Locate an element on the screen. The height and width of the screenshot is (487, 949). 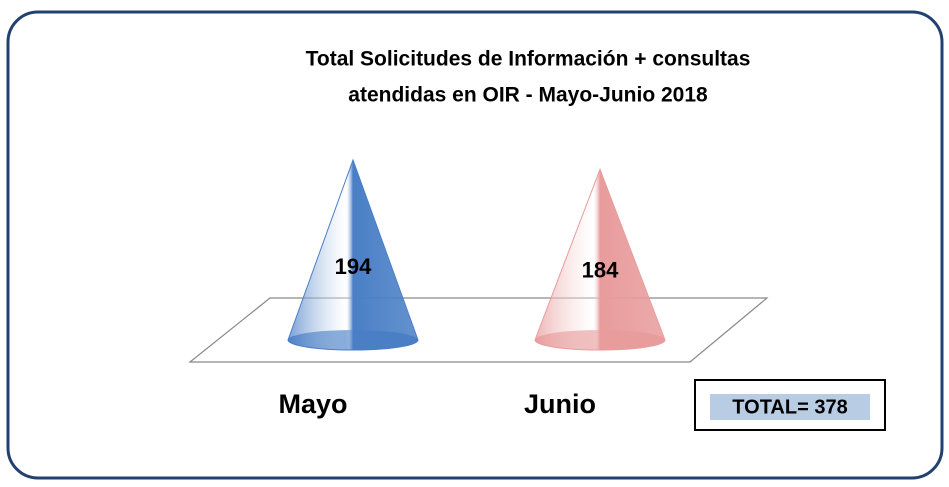
total-label: TOTAL= 378 is located at coordinates (789, 407).